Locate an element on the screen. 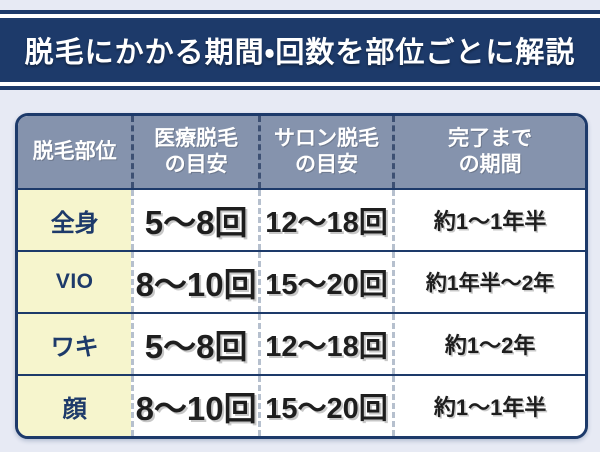 Image resolution: width=600 pixels, height=452 pixels. header-medical-line1: 医療脱毛 is located at coordinates (196, 138).